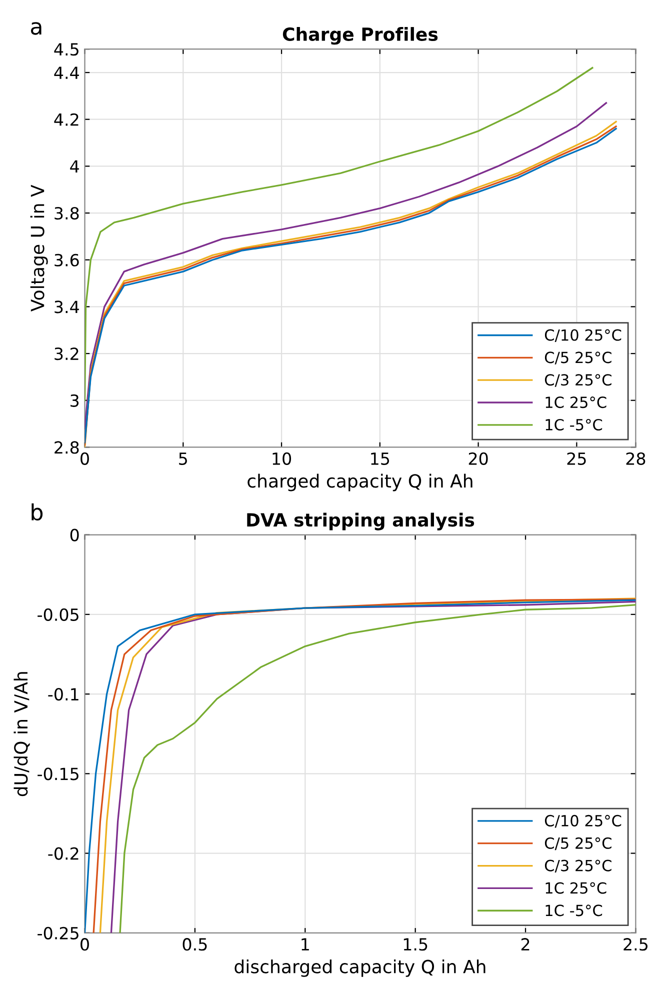  What do you see at coordinates (74, 535) in the screenshot?
I see `y-tick-label: 0` at bounding box center [74, 535].